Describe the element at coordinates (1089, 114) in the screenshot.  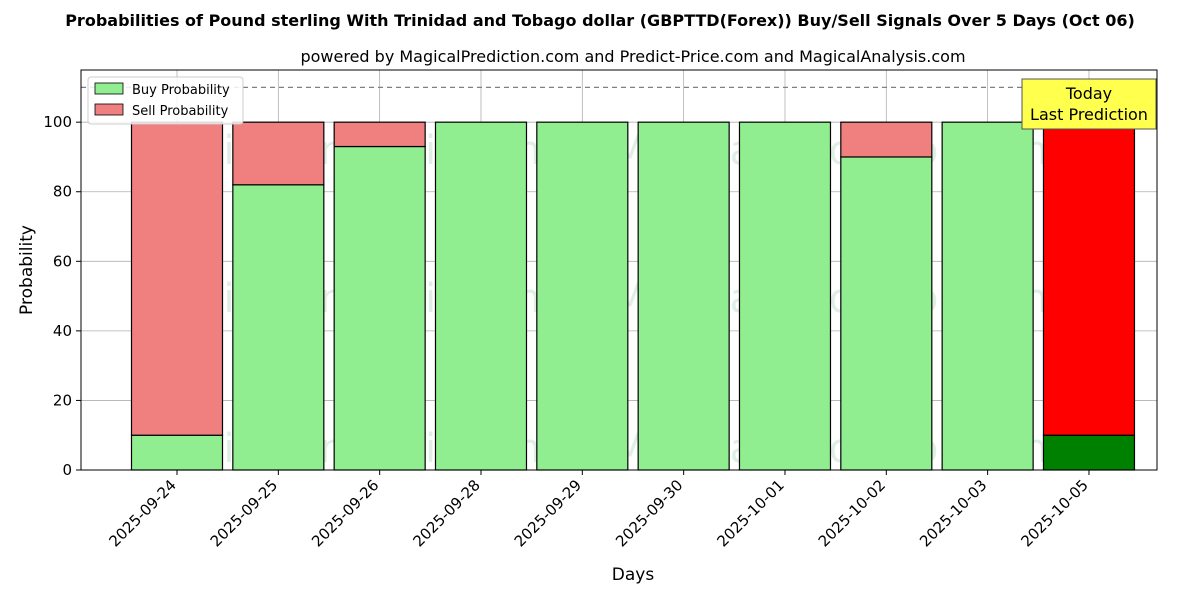
I see `today-annotation-line-2: Last Prediction` at that location.